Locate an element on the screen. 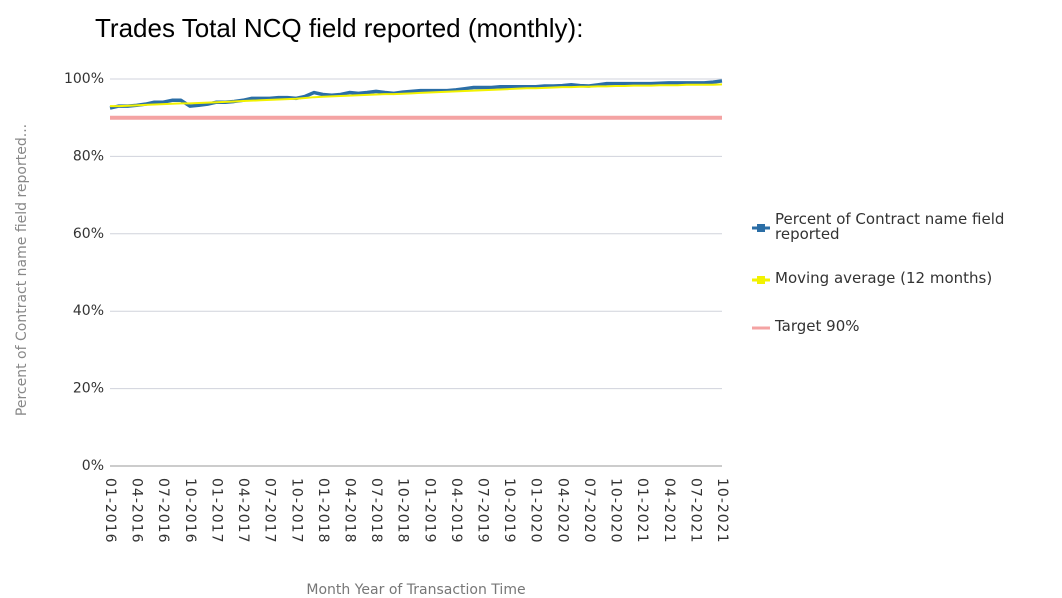  x-tick-label: 04-2016 is located at coordinates (137, 511).